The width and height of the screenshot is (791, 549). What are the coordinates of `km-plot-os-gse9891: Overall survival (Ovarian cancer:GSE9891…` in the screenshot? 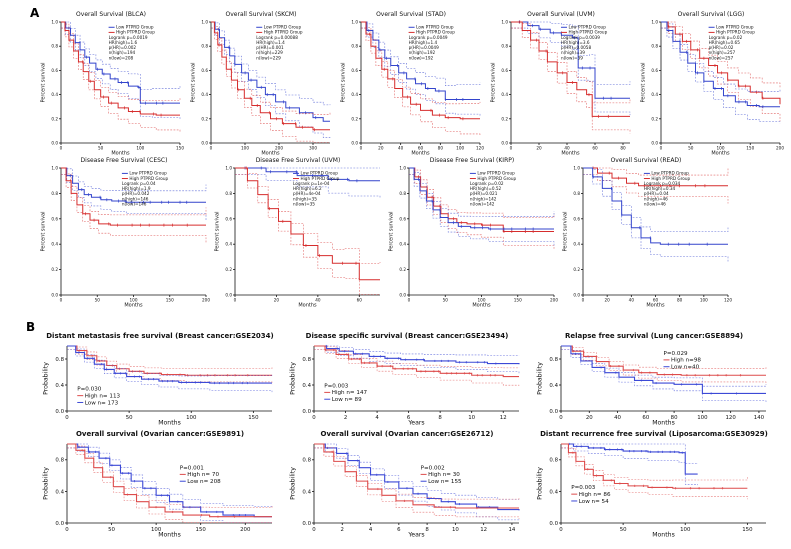 It's located at (160, 484).